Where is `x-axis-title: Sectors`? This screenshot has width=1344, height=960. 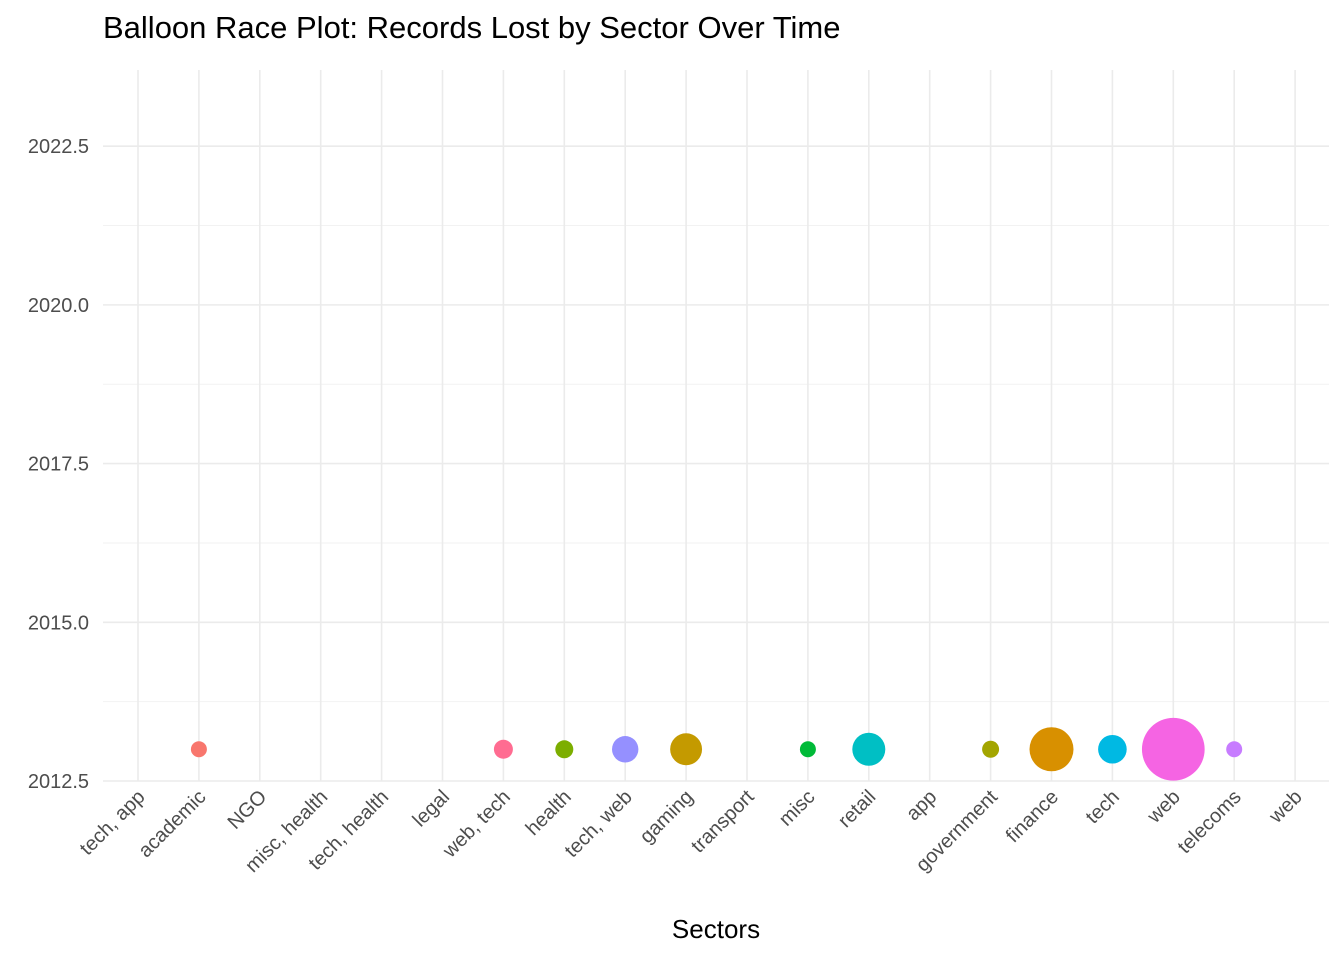 x-axis-title: Sectors is located at coordinates (716, 929).